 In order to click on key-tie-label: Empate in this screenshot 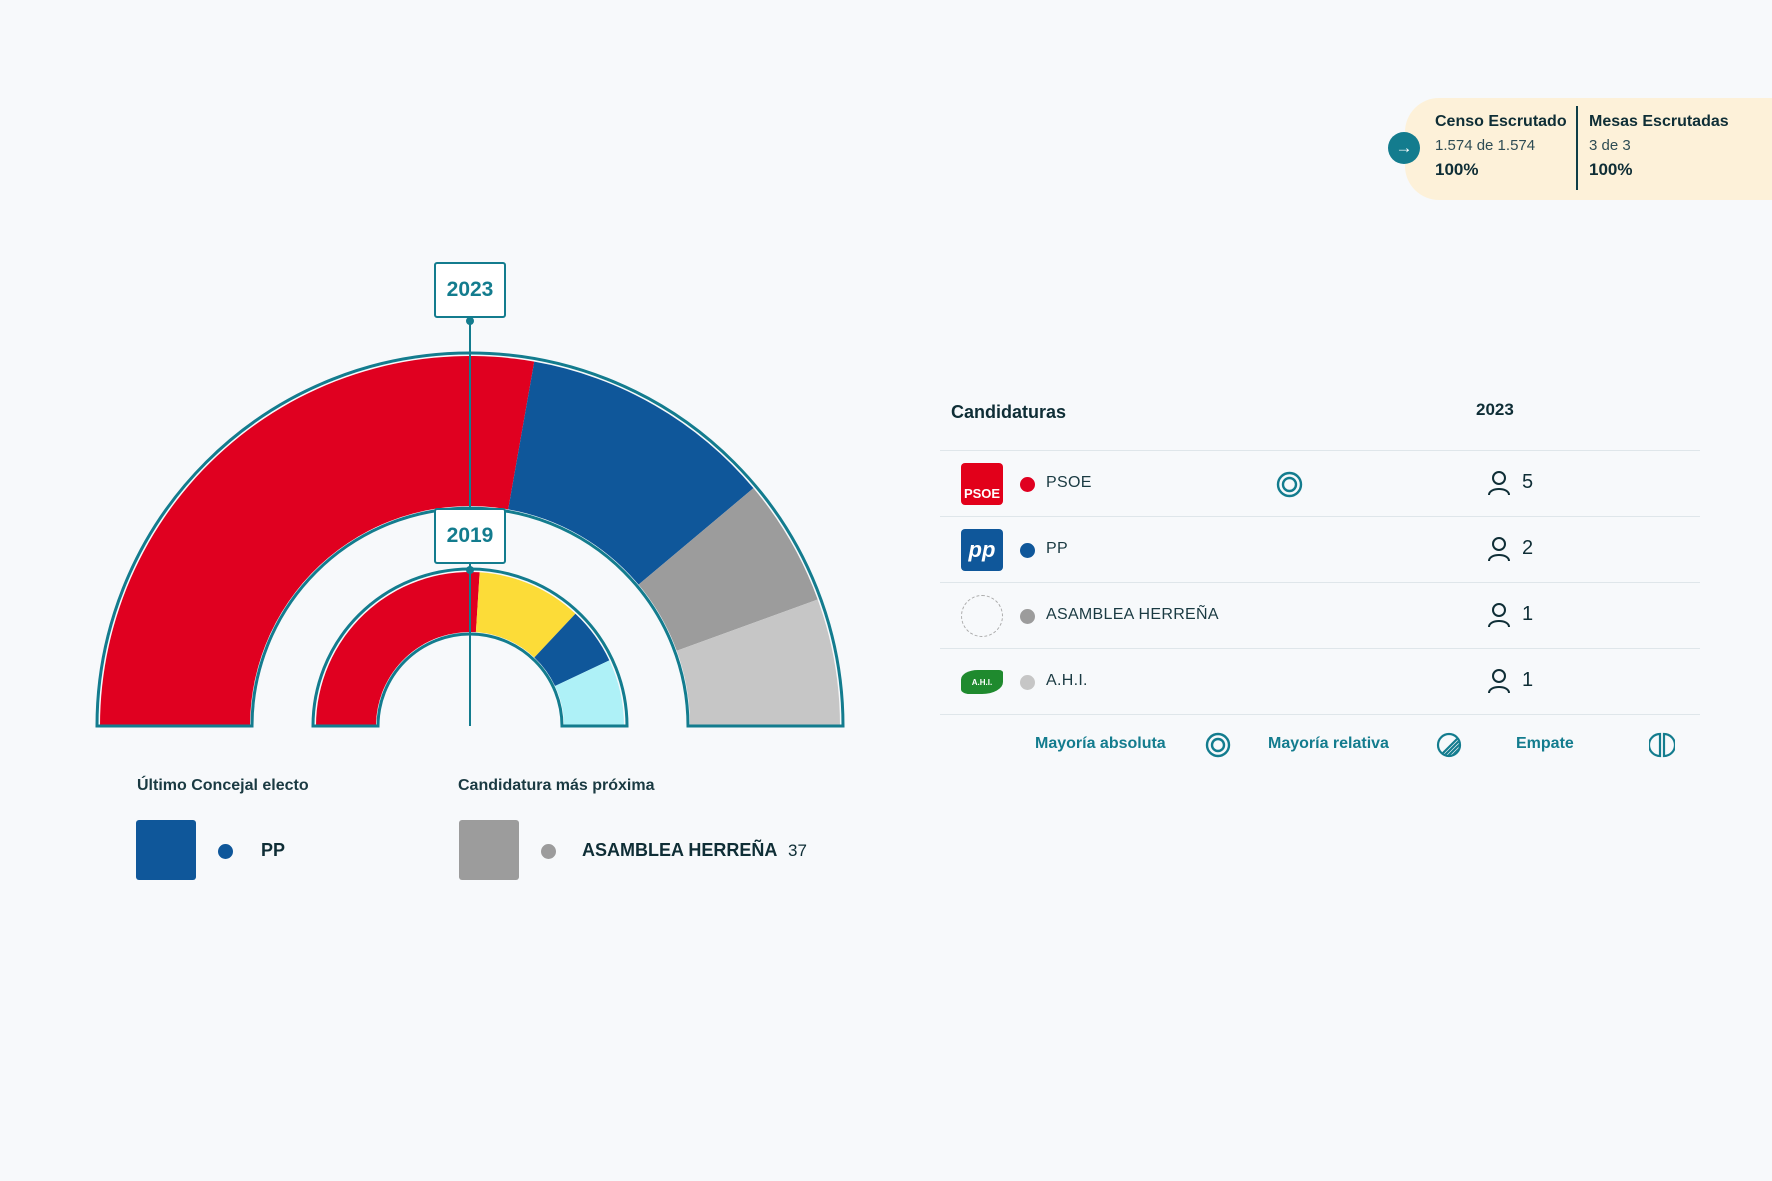, I will do `click(1545, 743)`.